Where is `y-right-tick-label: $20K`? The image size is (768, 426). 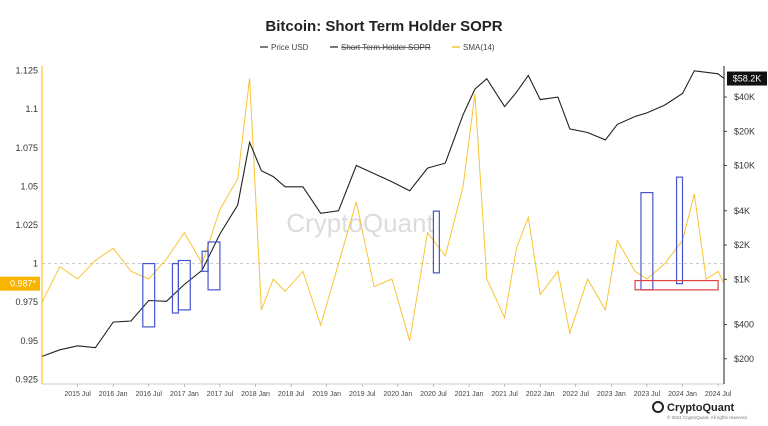 y-right-tick-label: $20K is located at coordinates (744, 131).